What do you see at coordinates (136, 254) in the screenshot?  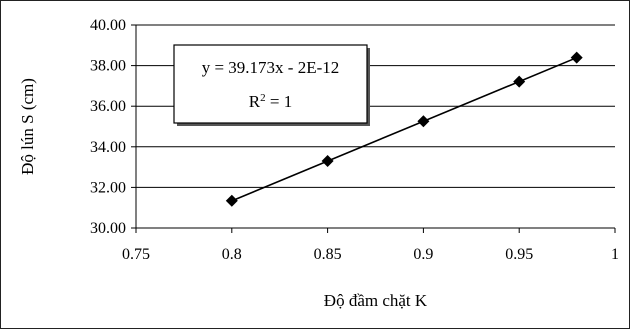 I see `x-tick-label: 0.75` at bounding box center [136, 254].